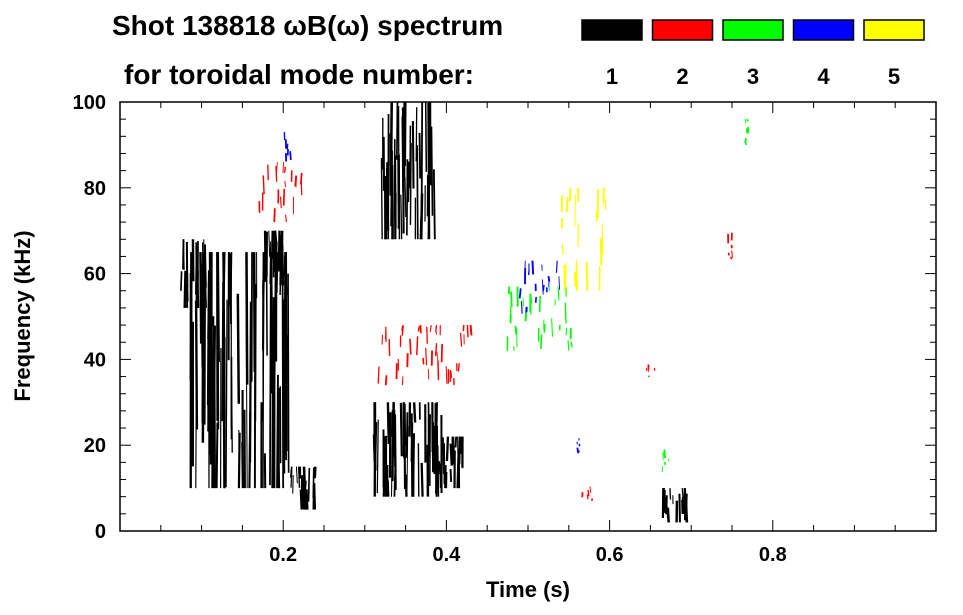 This screenshot has height=615, width=963. What do you see at coordinates (307, 25) in the screenshot?
I see `chart-title-line1: Shot 138818 ωB(ω) spectrum` at bounding box center [307, 25].